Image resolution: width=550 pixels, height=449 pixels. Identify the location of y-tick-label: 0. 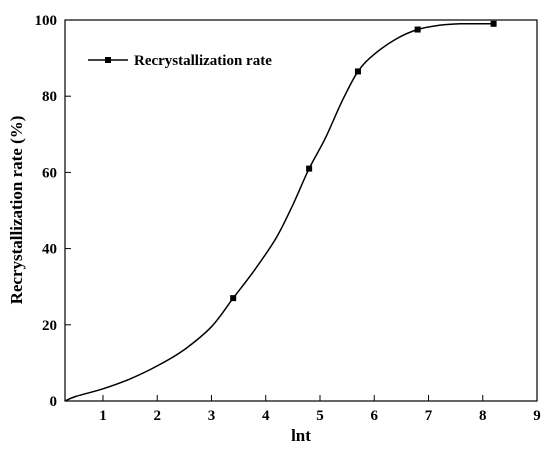
(54, 402).